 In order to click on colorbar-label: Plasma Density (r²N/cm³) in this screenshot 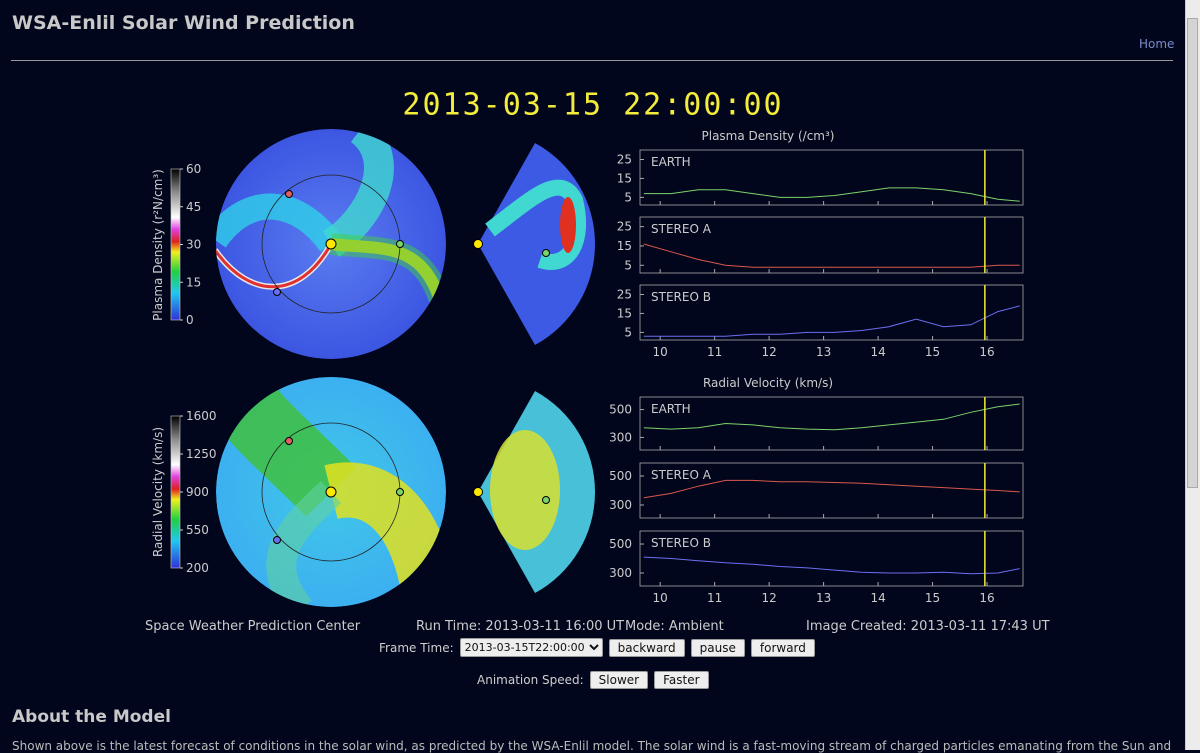, I will do `click(158, 245)`.